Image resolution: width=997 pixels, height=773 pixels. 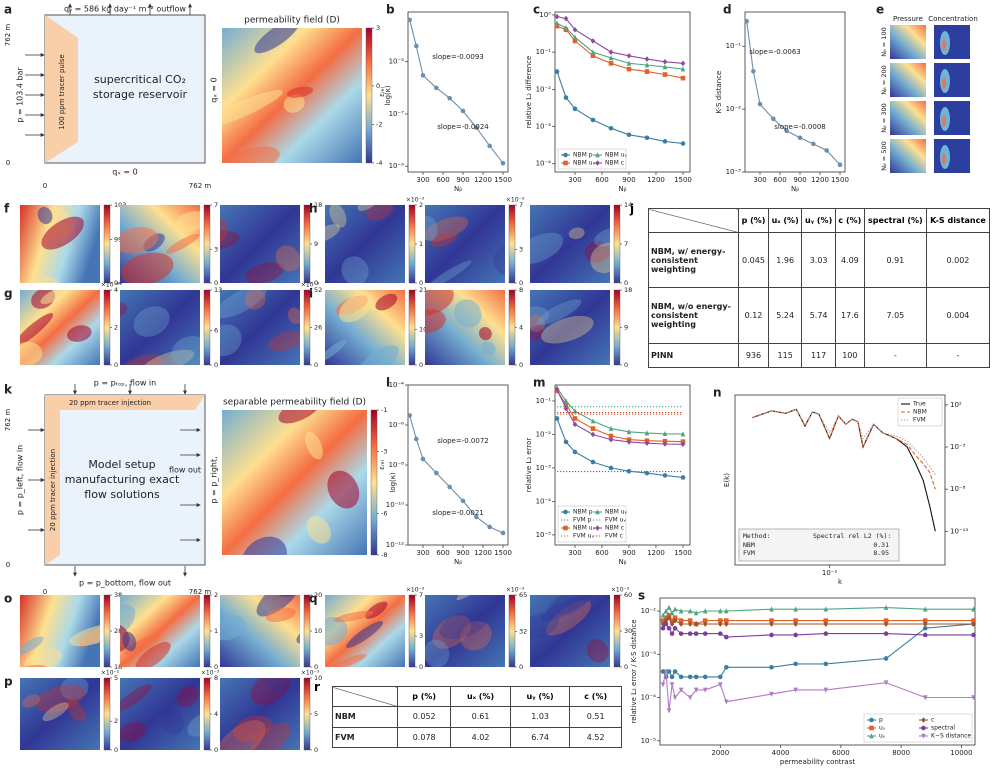 What do you see at coordinates (442, 180) in the screenshot?
I see `x-tick-label: 600` at bounding box center [442, 180].